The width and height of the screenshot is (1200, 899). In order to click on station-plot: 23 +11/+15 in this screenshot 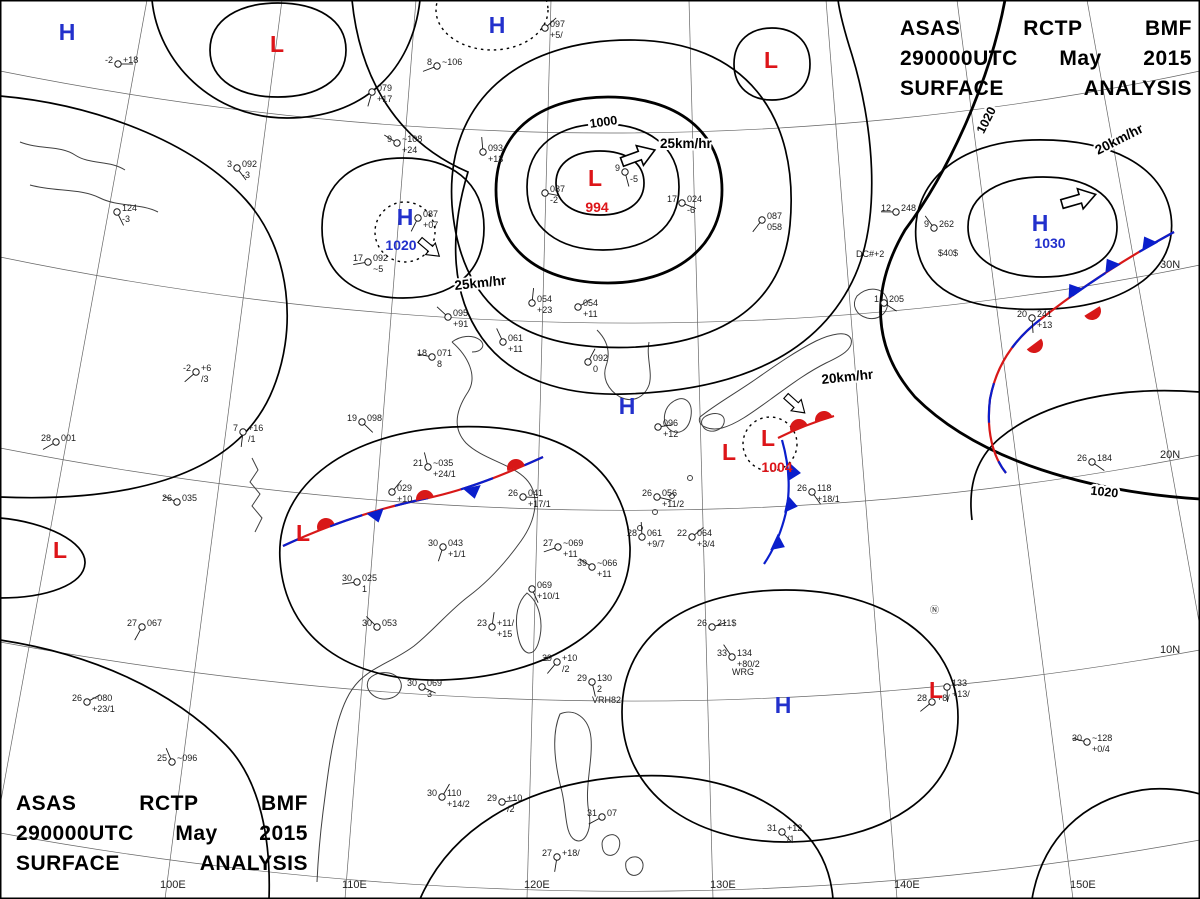, I will do `click(496, 625)`.